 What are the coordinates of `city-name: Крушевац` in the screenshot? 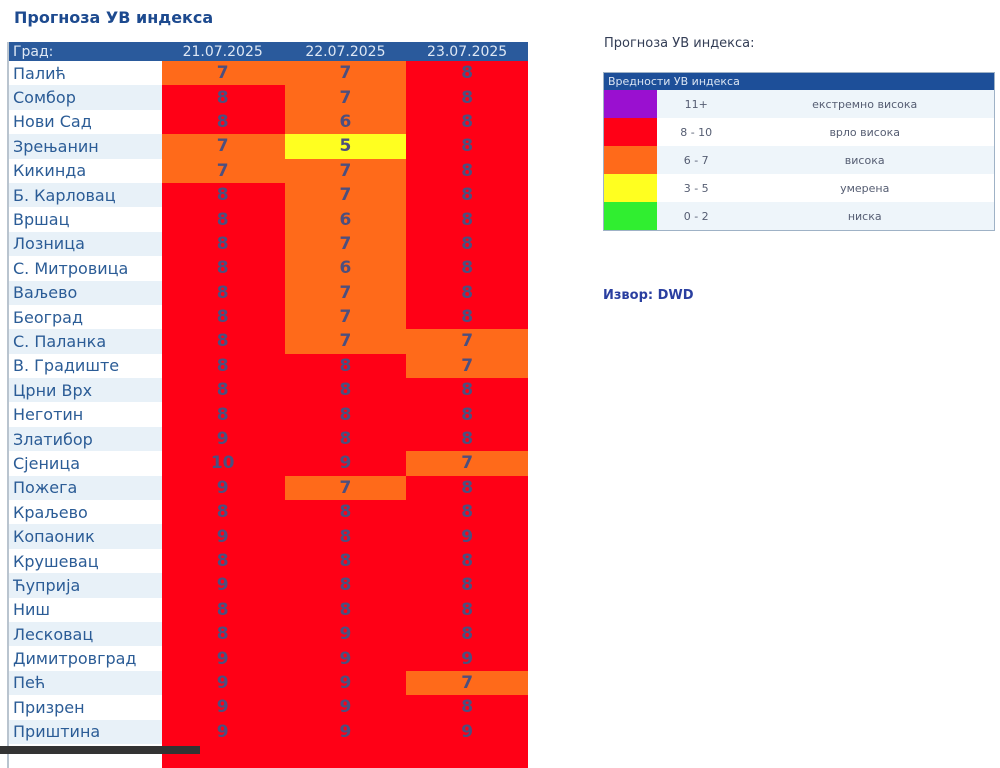 It's located at (85, 561).